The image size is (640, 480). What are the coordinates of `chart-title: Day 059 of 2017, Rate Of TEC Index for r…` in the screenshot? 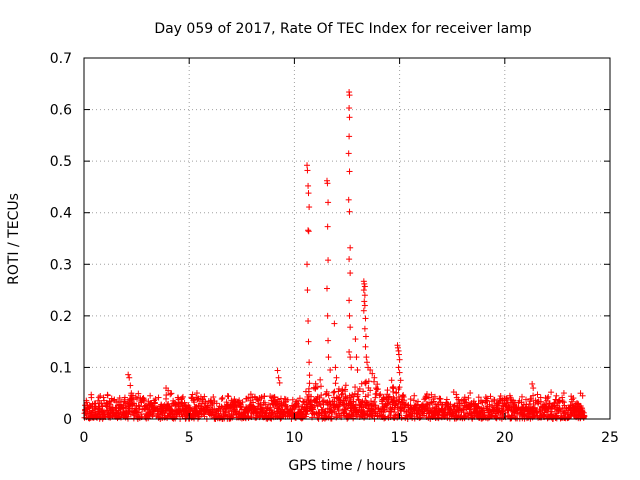 It's located at (342, 29).